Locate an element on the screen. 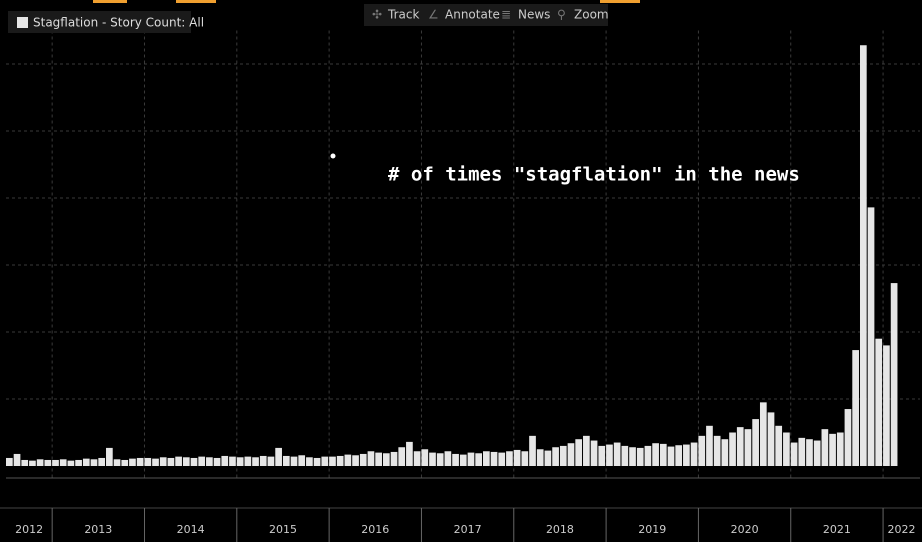 The height and width of the screenshot is (542, 922). toolbar is located at coordinates (486, 15).